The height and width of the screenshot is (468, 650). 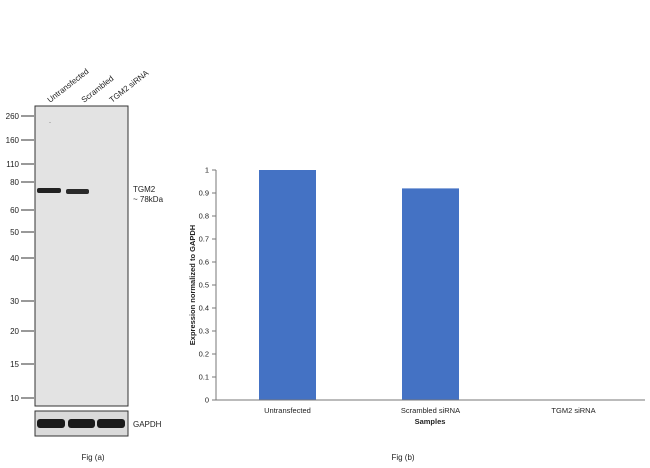 I want to click on x-axis-title: Samples, so click(x=430, y=421).